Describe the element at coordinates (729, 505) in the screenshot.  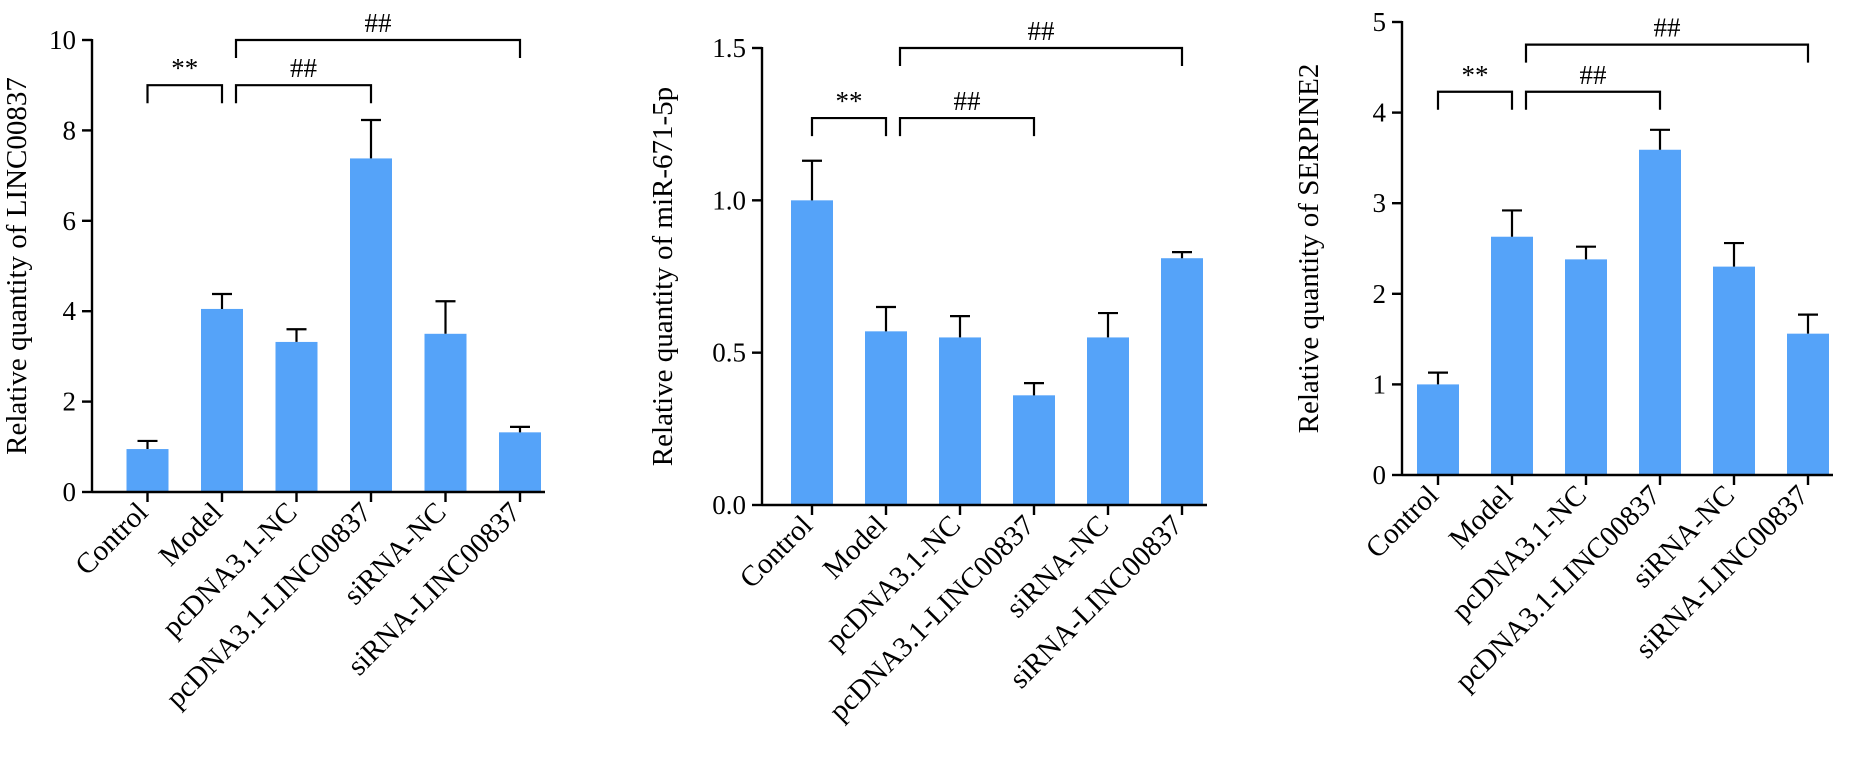
I see `y-tick-label-0: 0.0` at that location.